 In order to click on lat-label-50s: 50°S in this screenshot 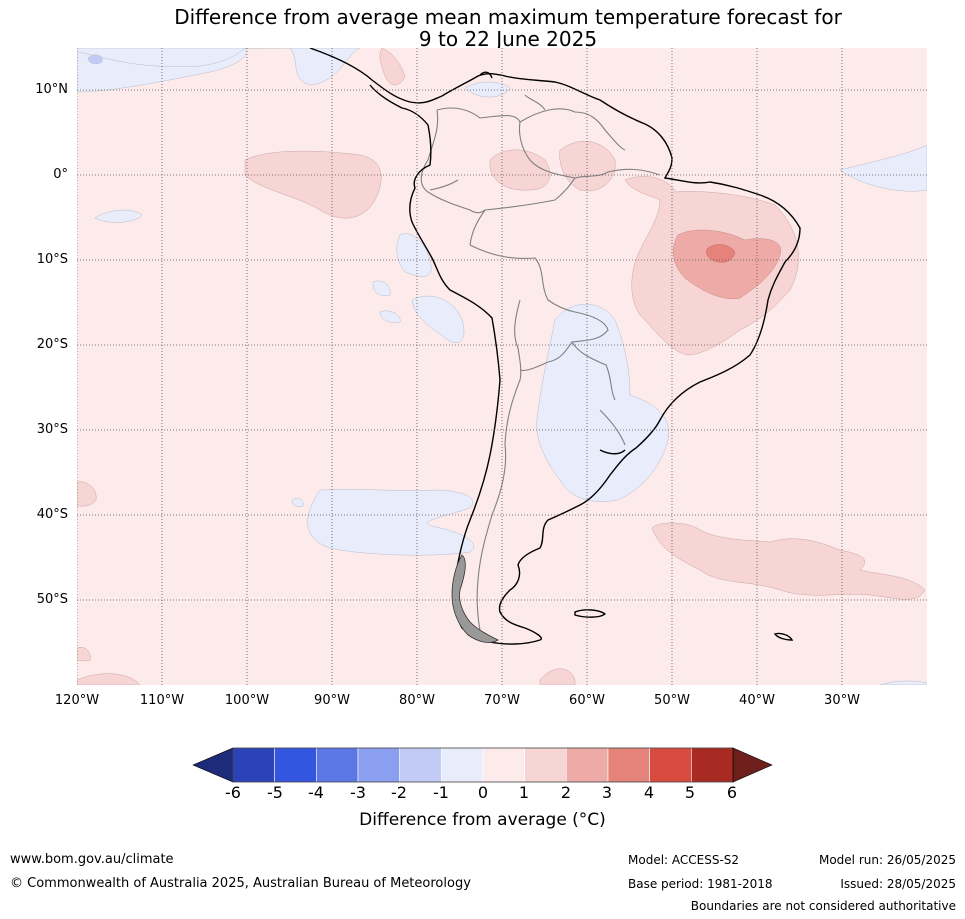, I will do `click(52, 599)`.